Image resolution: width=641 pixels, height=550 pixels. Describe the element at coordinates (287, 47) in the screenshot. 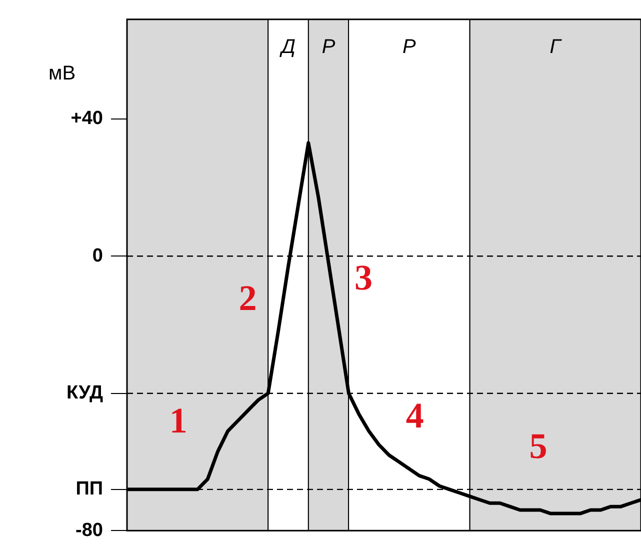

I see `annotation: Д` at that location.